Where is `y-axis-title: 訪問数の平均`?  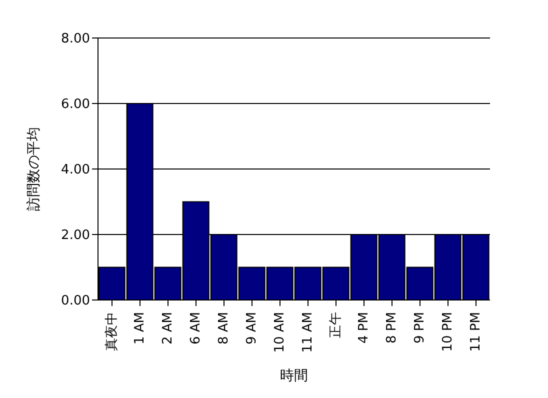
y-axis-title: 訪問数の平均 is located at coordinates (34, 169).